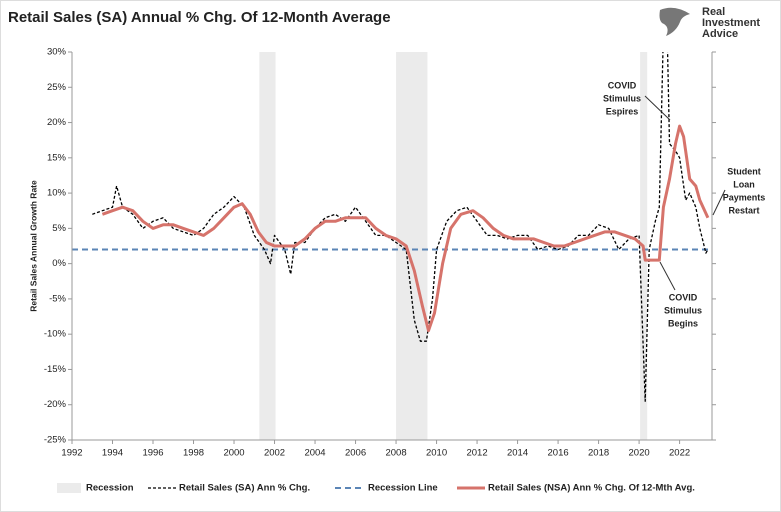 Image resolution: width=781 pixels, height=512 pixels. Describe the element at coordinates (517, 453) in the screenshot. I see `x-tick-label: 2014` at that location.